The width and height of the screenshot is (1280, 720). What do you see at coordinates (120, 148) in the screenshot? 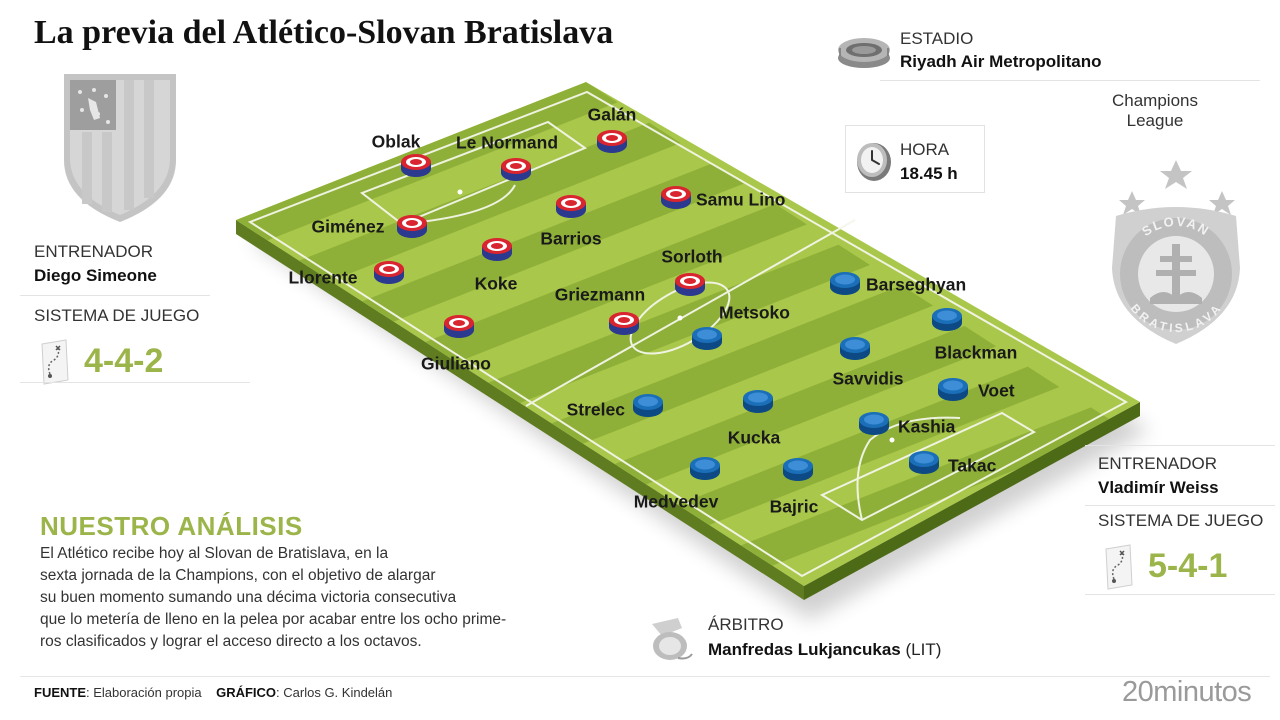
I see `atletico-crest-icon` at bounding box center [120, 148].